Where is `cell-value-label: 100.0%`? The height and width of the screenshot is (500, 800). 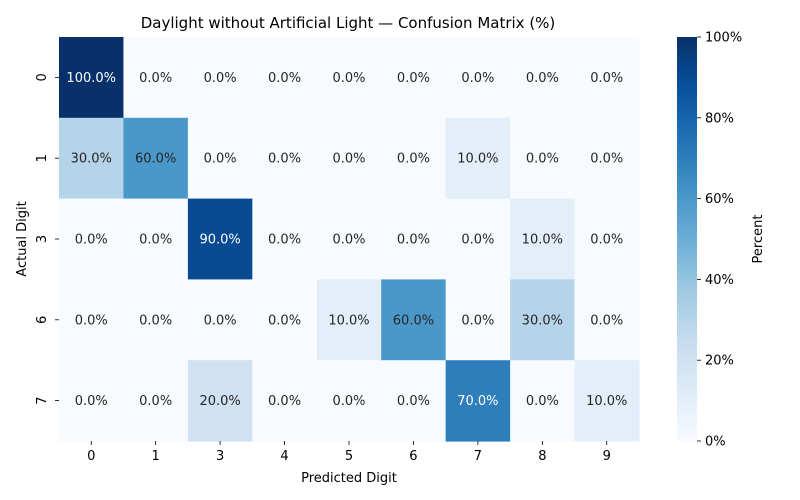 cell-value-label: 100.0% is located at coordinates (91, 78).